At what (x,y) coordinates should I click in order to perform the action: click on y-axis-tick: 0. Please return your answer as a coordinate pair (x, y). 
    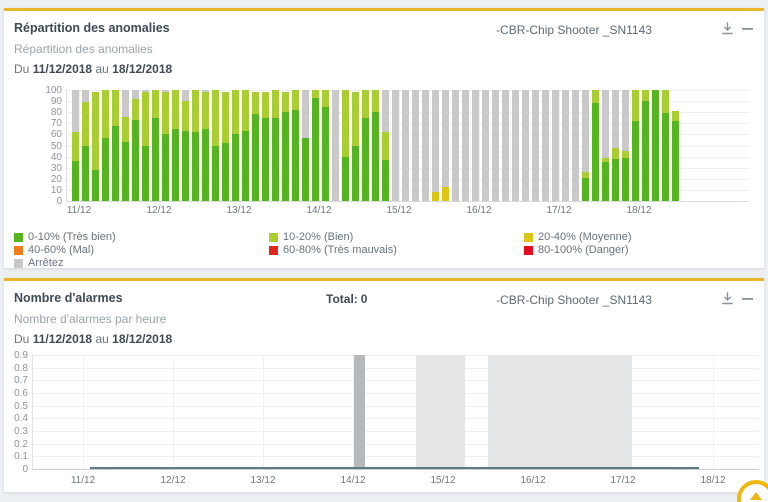
    Looking at the image, I should click on (25, 469).